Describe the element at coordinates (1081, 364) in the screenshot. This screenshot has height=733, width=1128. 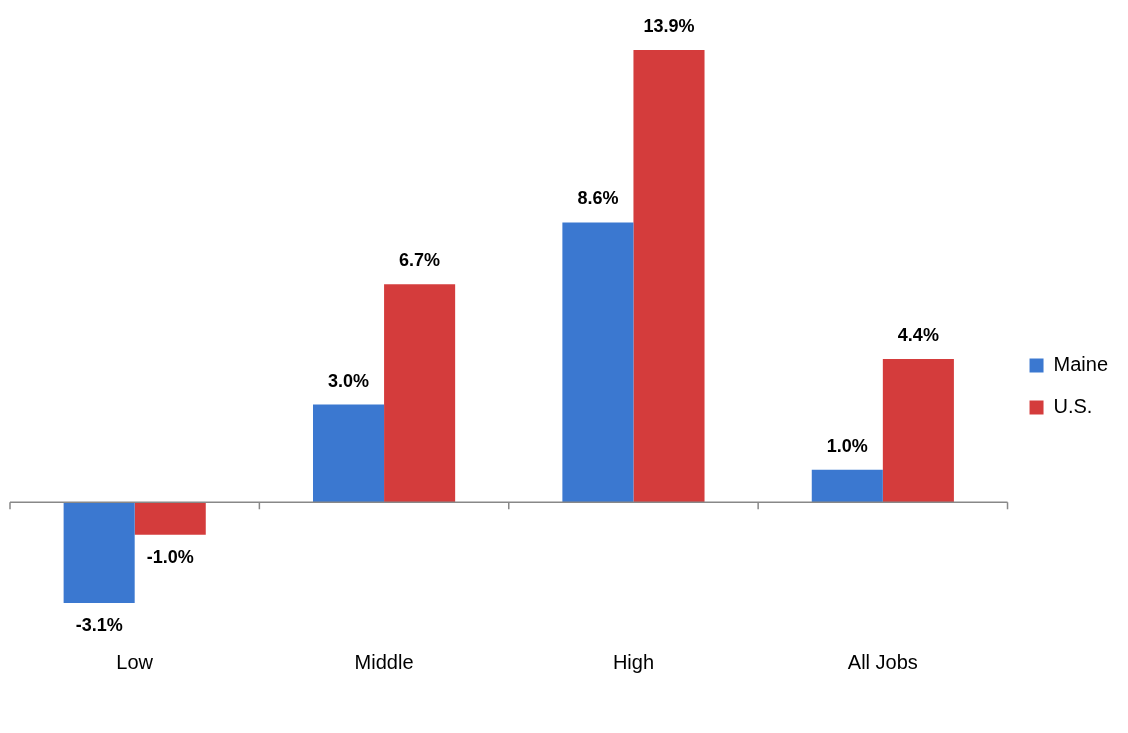
I see `legend-label: Maine` at that location.